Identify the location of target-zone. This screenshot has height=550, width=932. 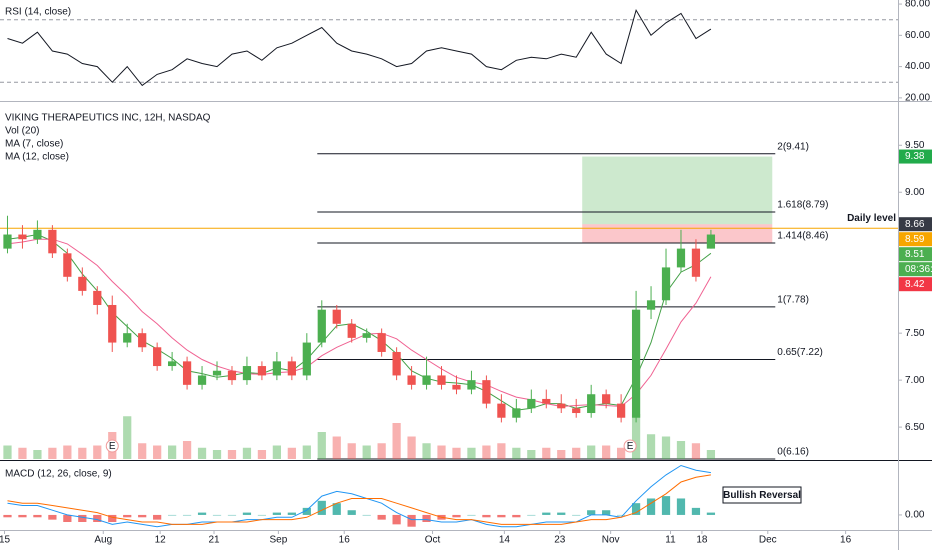
(677, 190).